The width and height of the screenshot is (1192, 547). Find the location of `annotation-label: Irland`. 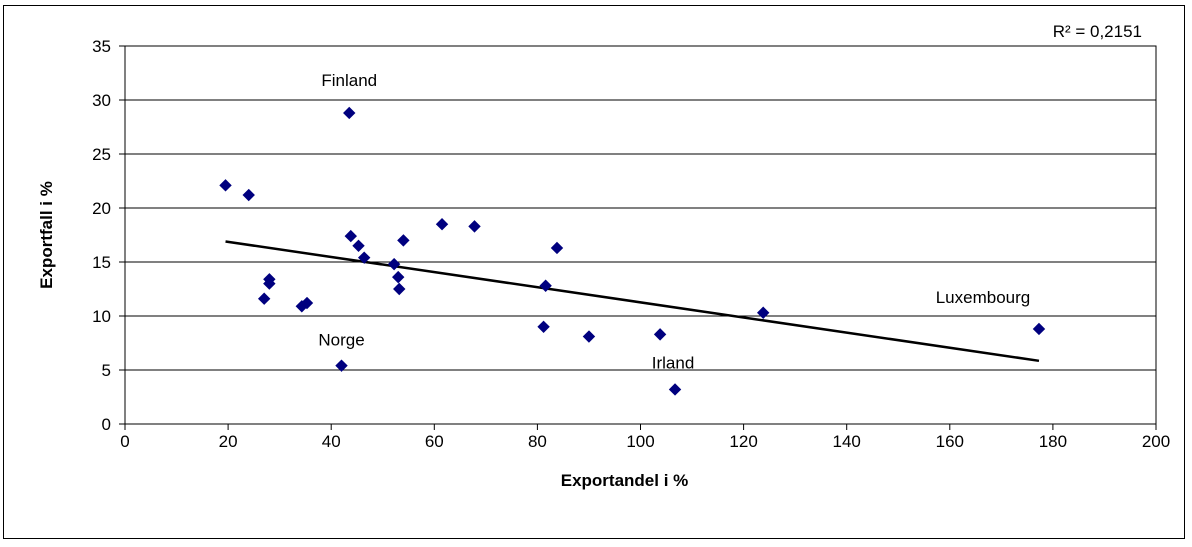

annotation-label: Irland is located at coordinates (673, 362).